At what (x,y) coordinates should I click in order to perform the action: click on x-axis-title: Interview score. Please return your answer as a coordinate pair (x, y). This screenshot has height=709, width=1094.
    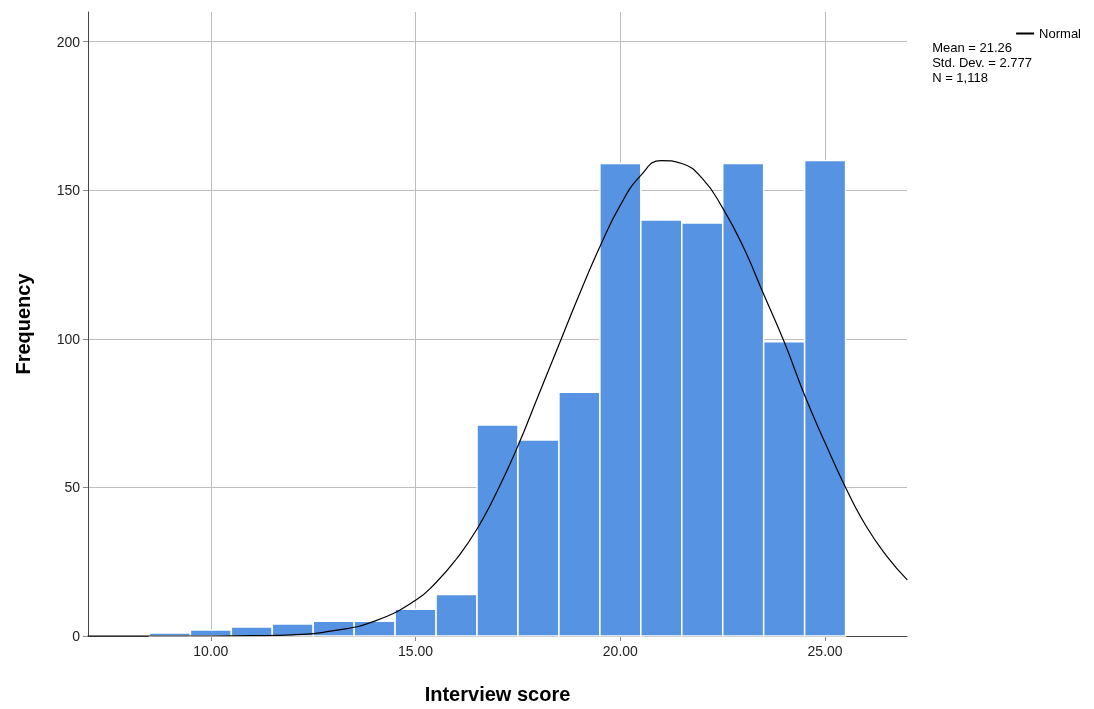
    Looking at the image, I should click on (497, 694).